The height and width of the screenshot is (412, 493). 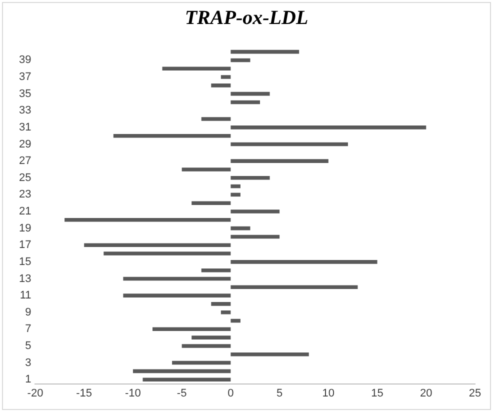 I want to click on x-tick-label: -15, so click(x=84, y=393).